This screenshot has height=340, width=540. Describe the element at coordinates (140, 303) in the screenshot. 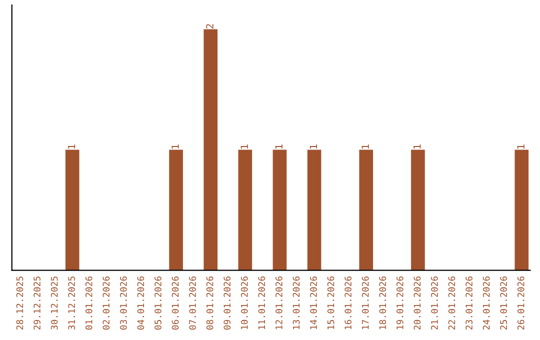

I see `x-tick-label: 04.01.2026` at that location.